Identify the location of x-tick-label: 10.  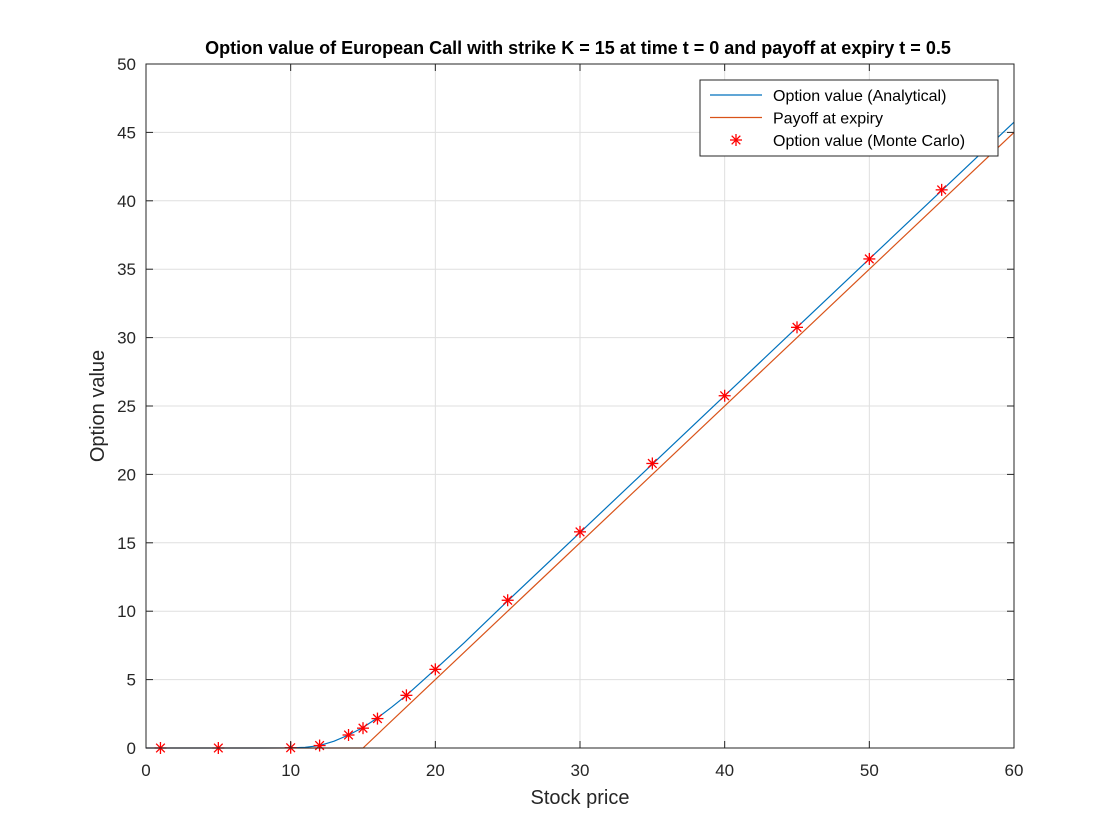
(290, 770).